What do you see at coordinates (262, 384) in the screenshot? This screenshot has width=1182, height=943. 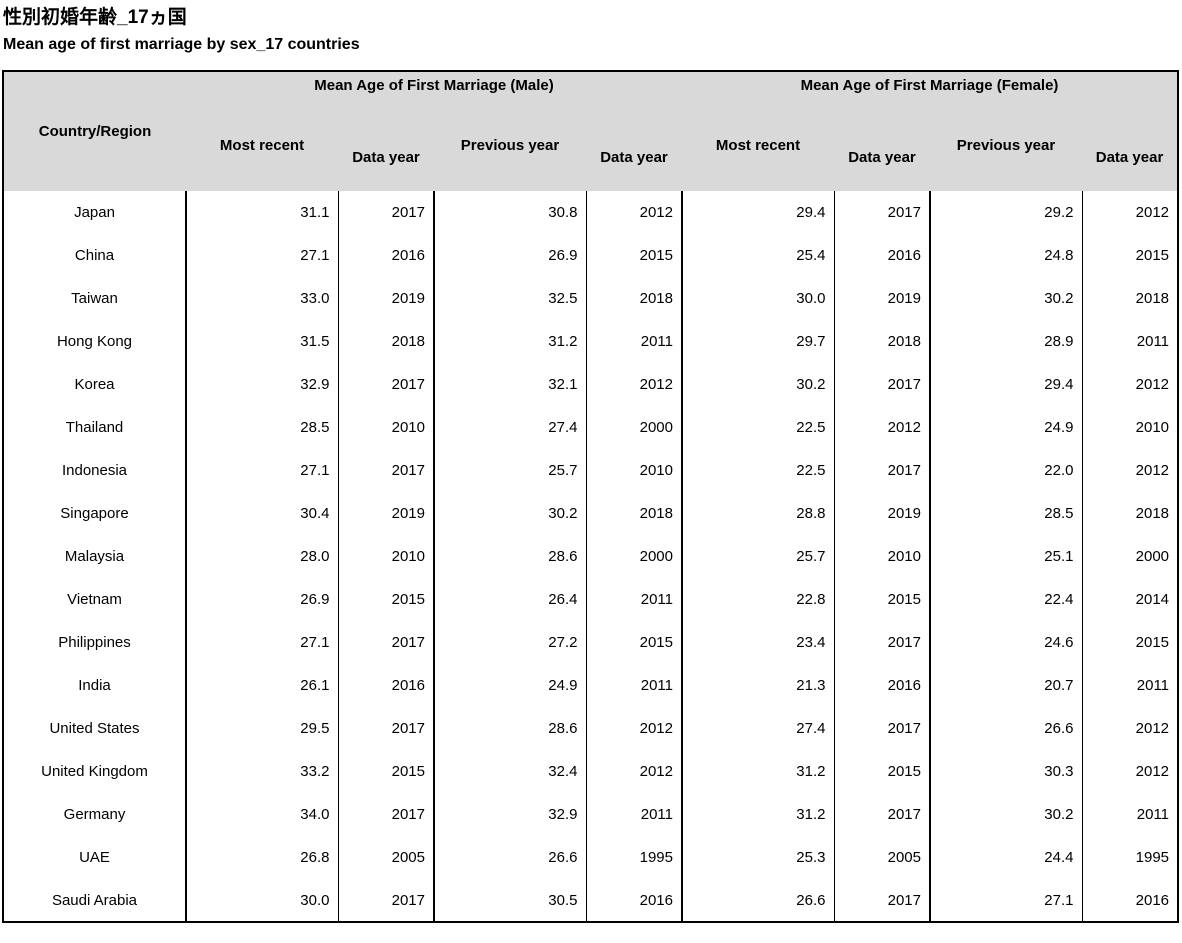 I see `male-most-recent-cell: 32.9` at bounding box center [262, 384].